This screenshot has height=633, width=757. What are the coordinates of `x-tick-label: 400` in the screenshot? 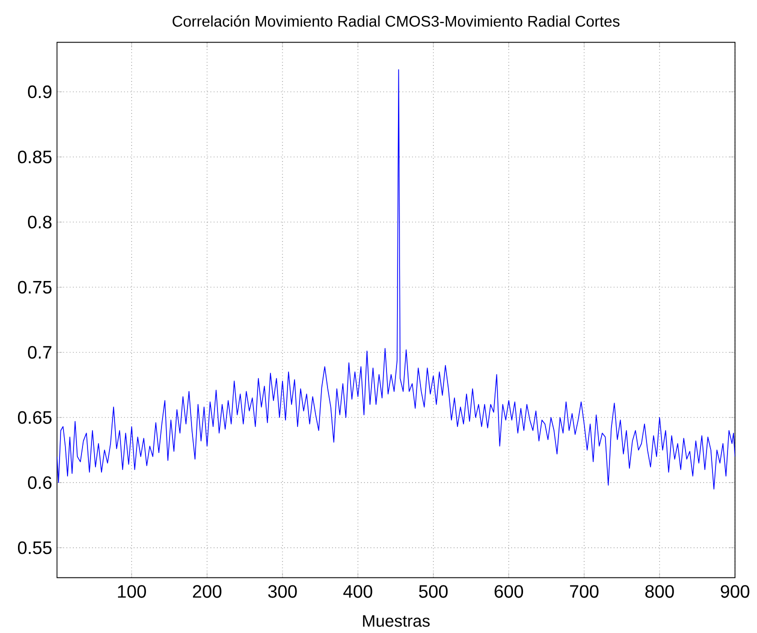 It's located at (357, 591).